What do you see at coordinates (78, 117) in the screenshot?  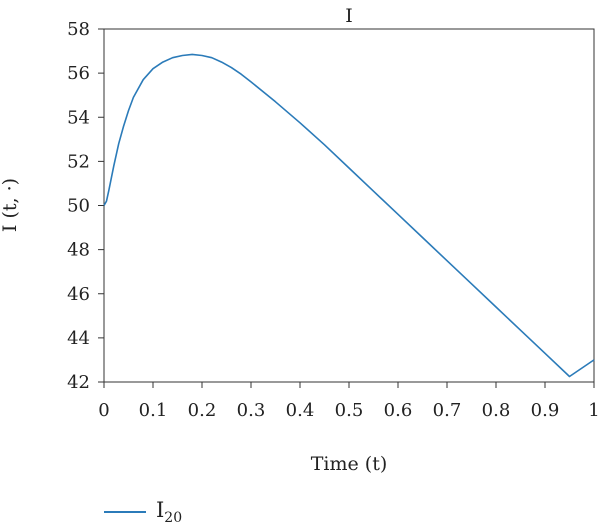 I see `y-tick-label: 54` at bounding box center [78, 117].